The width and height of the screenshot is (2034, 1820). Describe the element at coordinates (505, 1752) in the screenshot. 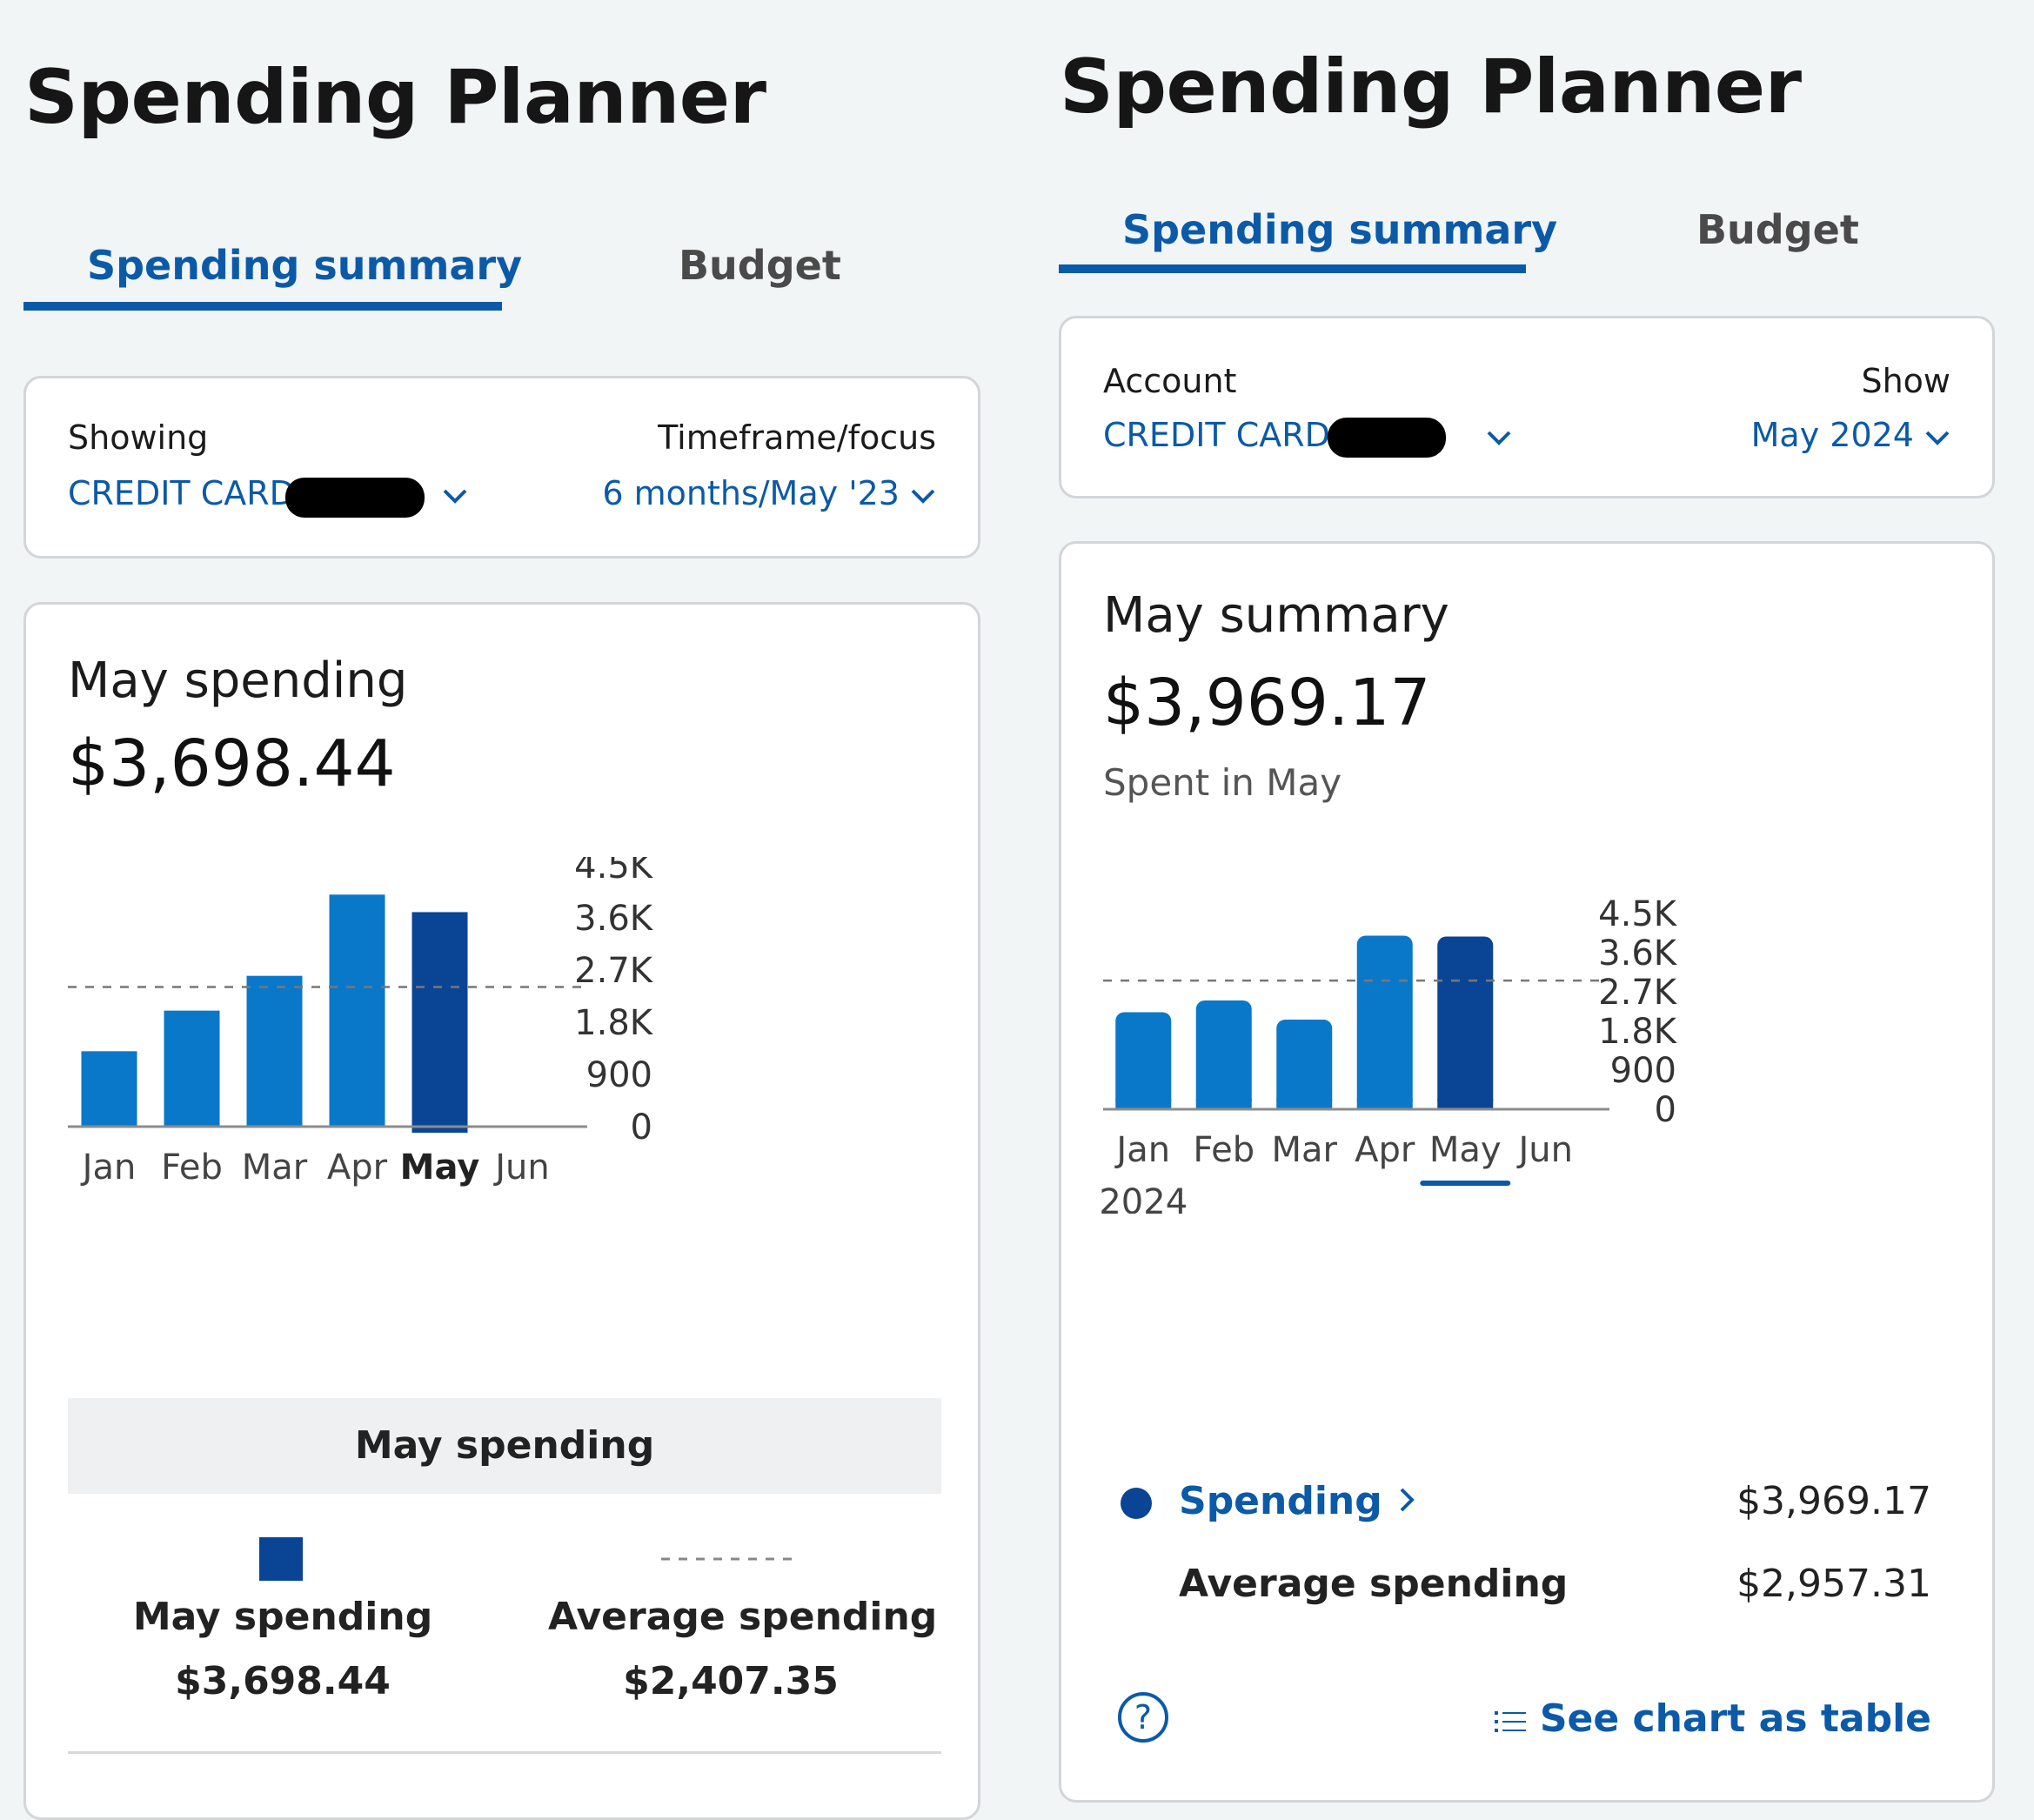

I see `divider` at that location.